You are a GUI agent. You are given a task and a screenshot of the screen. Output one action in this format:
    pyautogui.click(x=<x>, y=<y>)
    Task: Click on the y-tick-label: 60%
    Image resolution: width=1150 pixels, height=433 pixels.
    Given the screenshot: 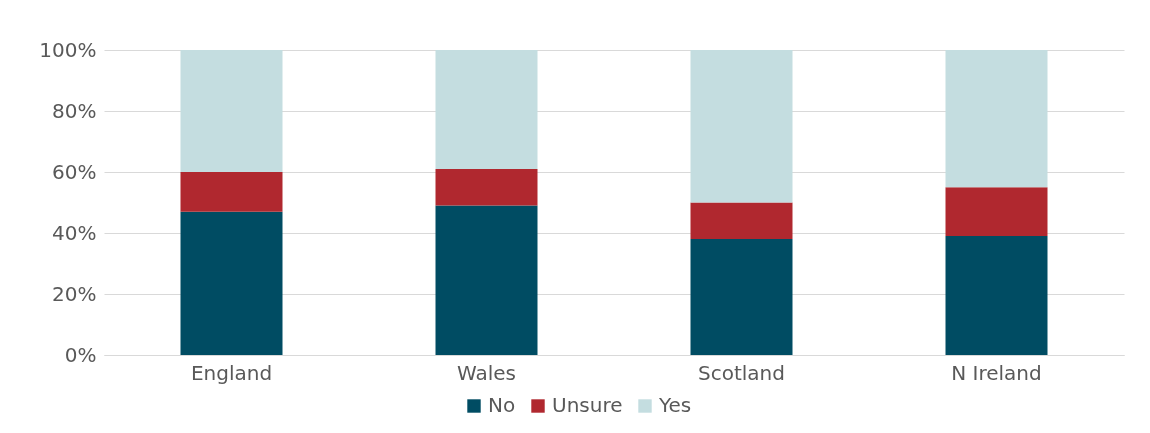 What is the action you would take?
    pyautogui.click(x=74, y=171)
    